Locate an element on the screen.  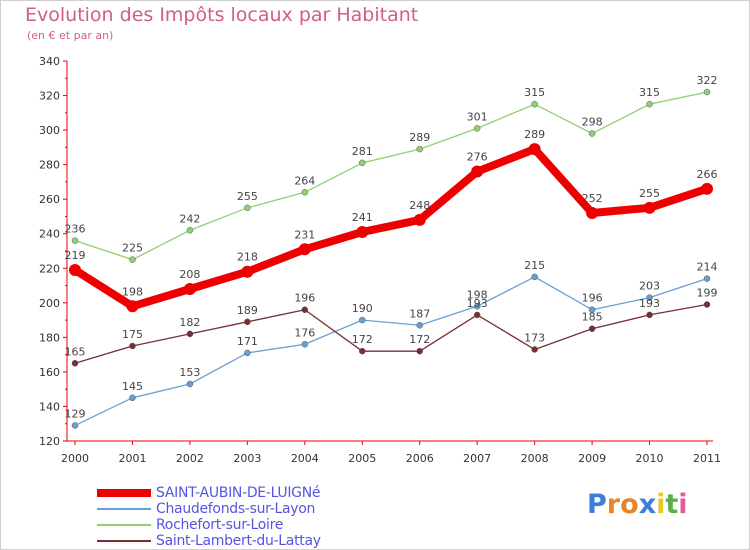
chart-title: Evolution des Impôts locaux par Habitant is located at coordinates (222, 15).